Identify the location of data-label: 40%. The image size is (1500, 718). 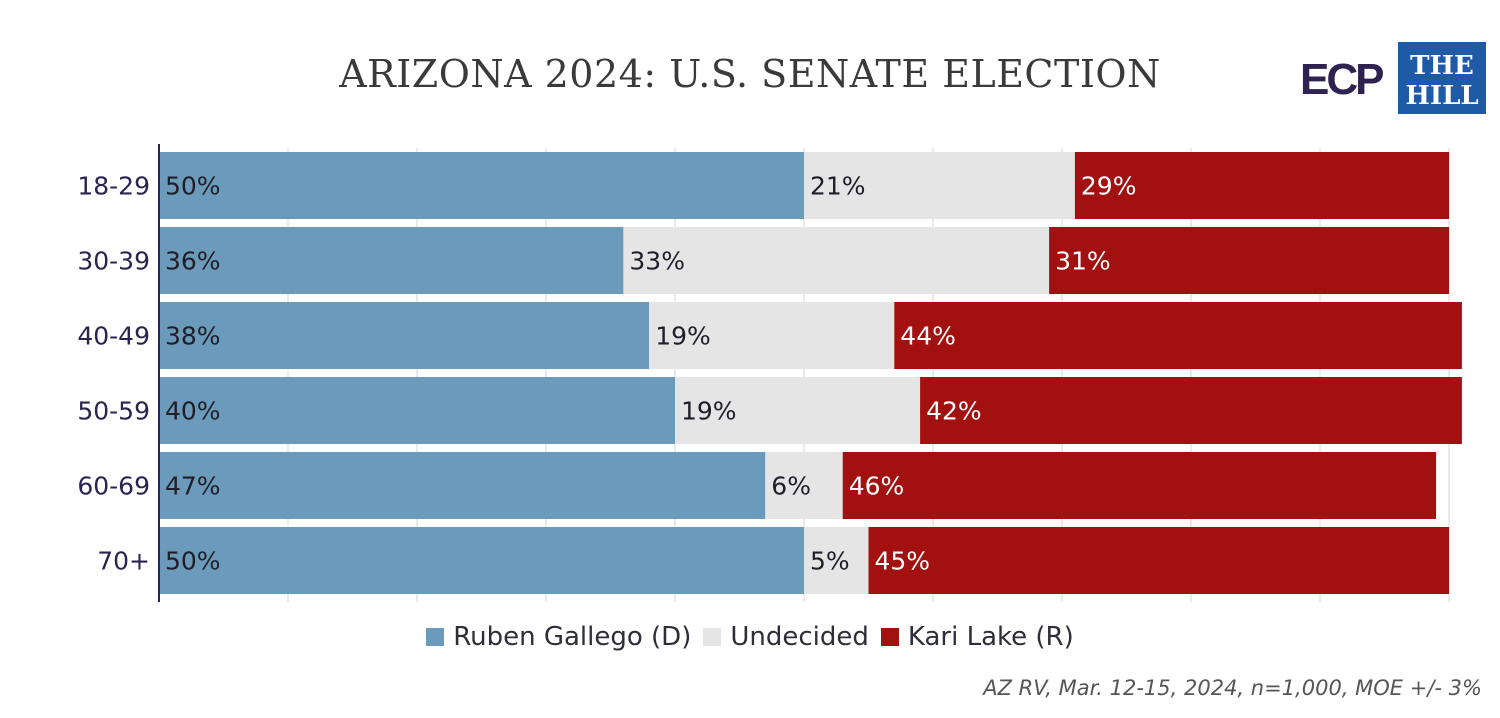
(193, 411).